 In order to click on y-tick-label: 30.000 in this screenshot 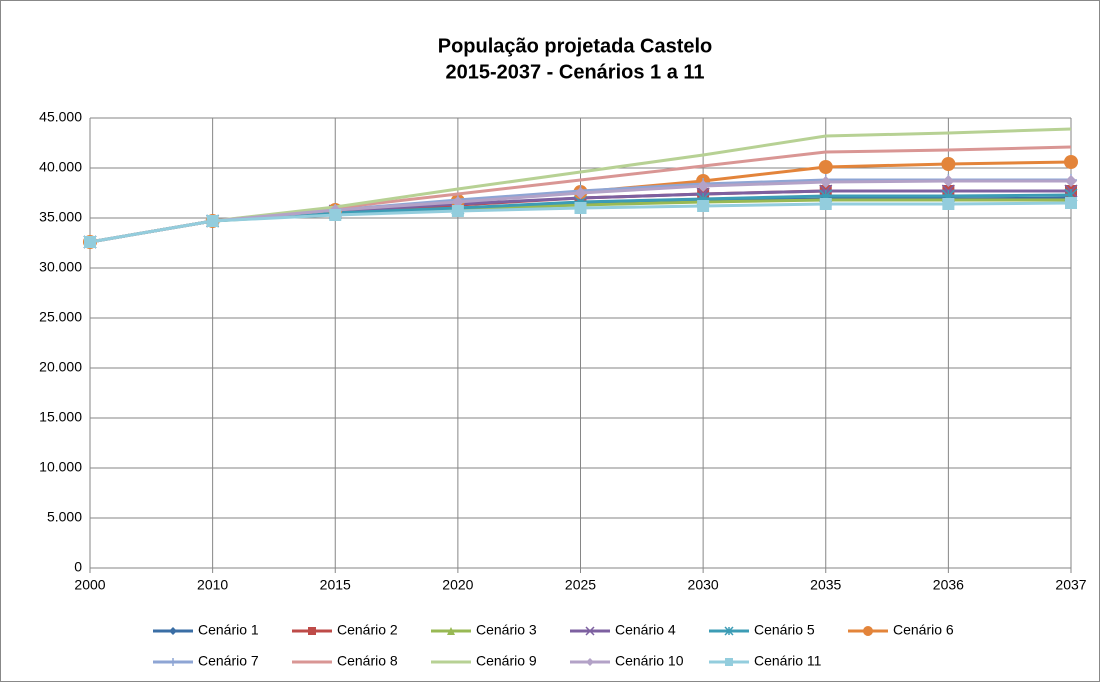, I will do `click(60, 267)`.